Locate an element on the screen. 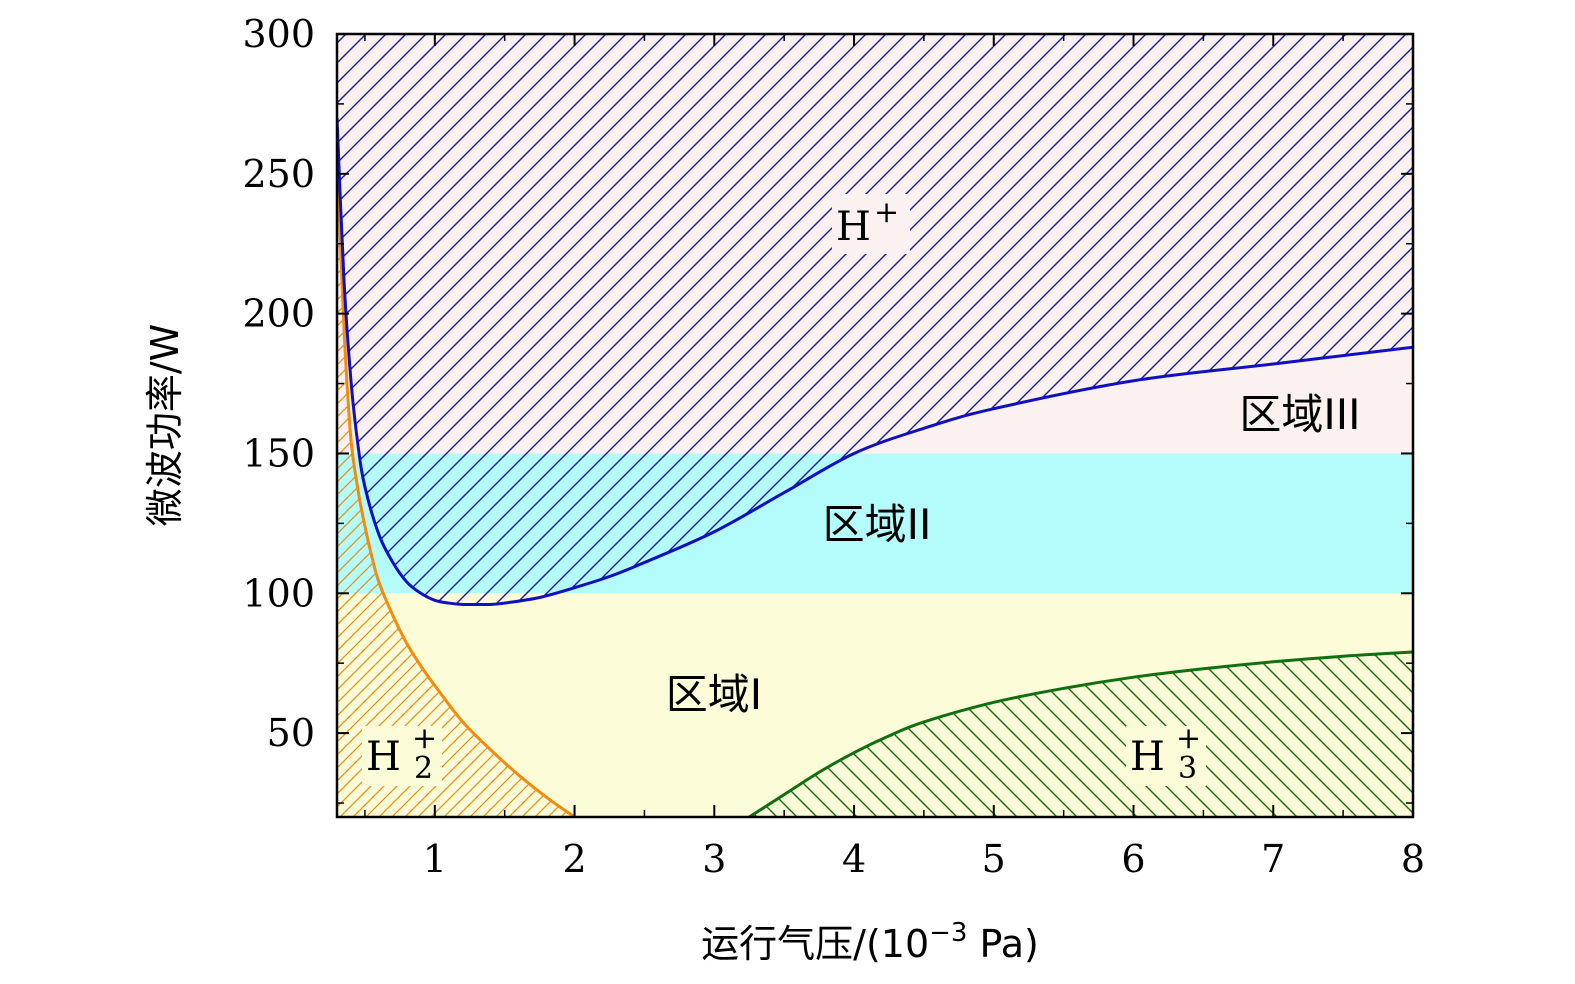 The height and width of the screenshot is (984, 1575). line-h2-plus is located at coordinates (456, 484).